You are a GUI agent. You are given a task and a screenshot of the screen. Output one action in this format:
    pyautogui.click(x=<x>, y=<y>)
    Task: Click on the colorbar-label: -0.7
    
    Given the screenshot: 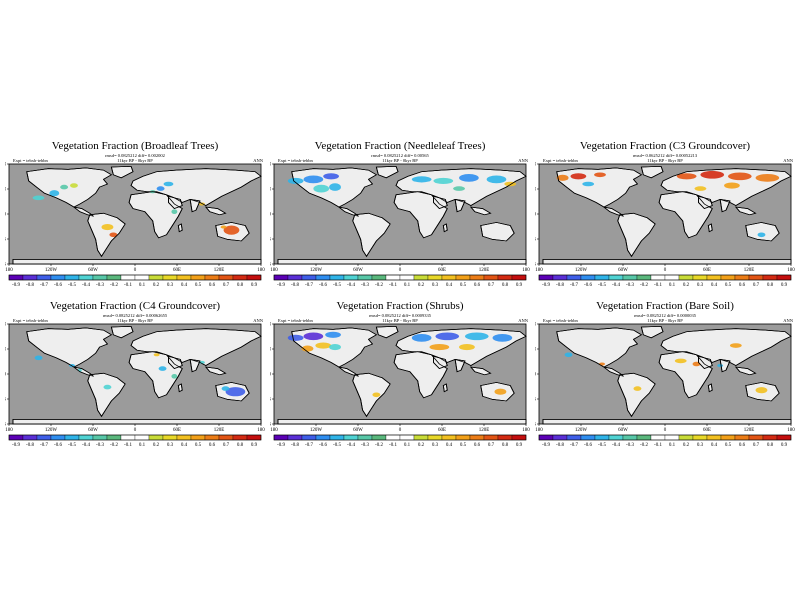 What is the action you would take?
    pyautogui.click(x=309, y=445)
    